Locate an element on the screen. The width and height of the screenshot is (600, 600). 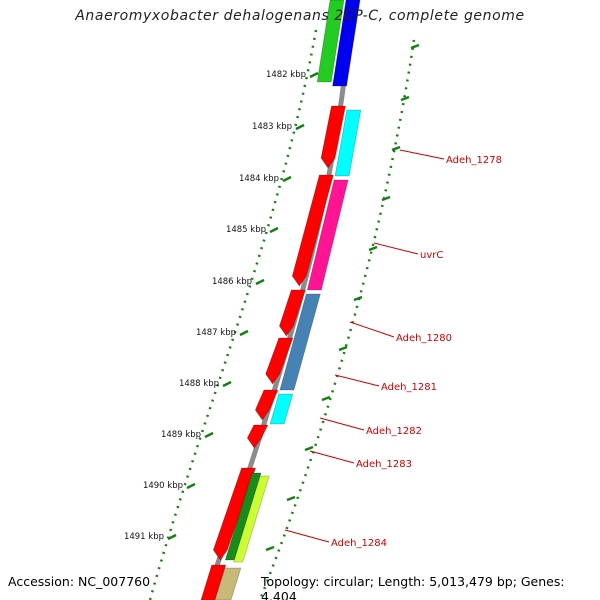
gene-label: Adeh_1280 is located at coordinates (424, 338).